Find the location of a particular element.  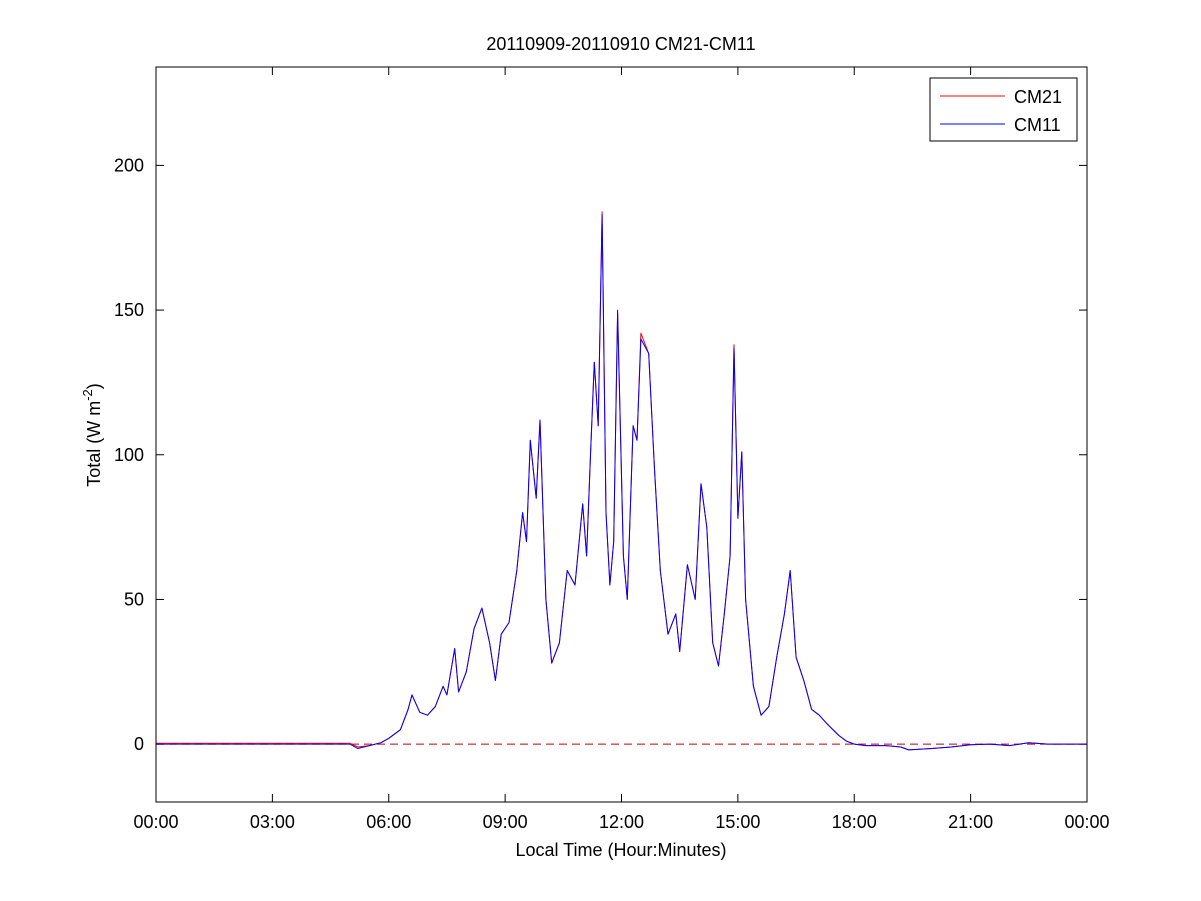

x-tick-label: 18:00 is located at coordinates (854, 822).